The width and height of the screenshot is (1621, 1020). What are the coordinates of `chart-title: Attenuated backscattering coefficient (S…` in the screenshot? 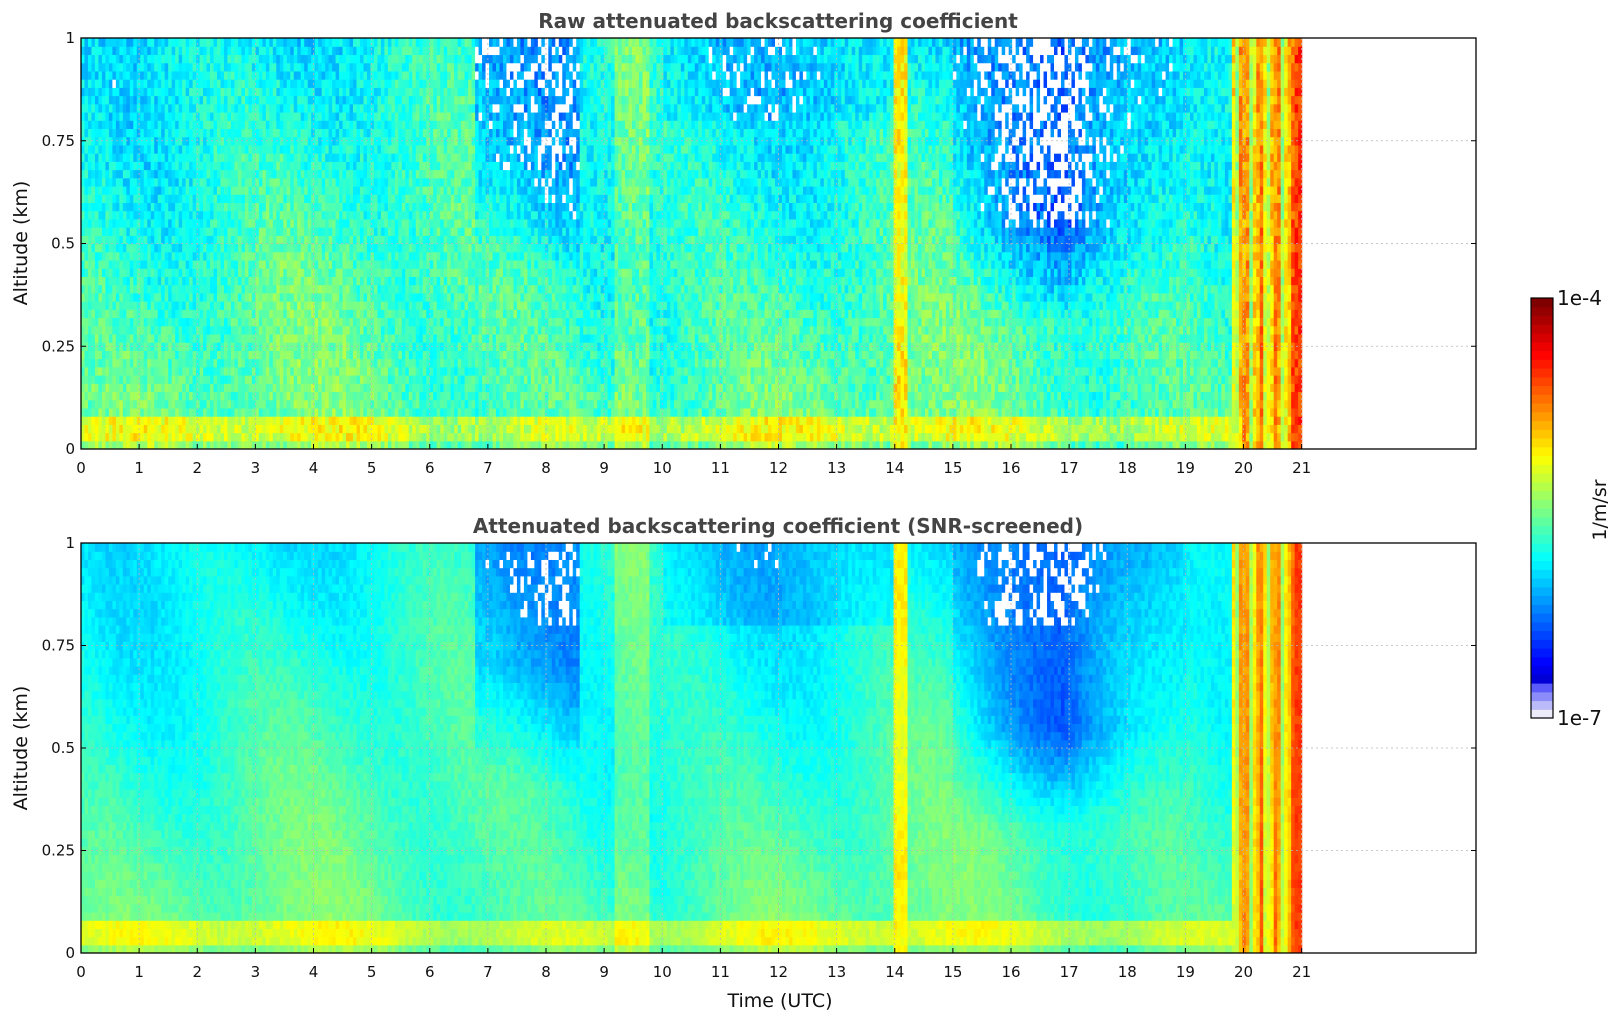 It's located at (778, 526).